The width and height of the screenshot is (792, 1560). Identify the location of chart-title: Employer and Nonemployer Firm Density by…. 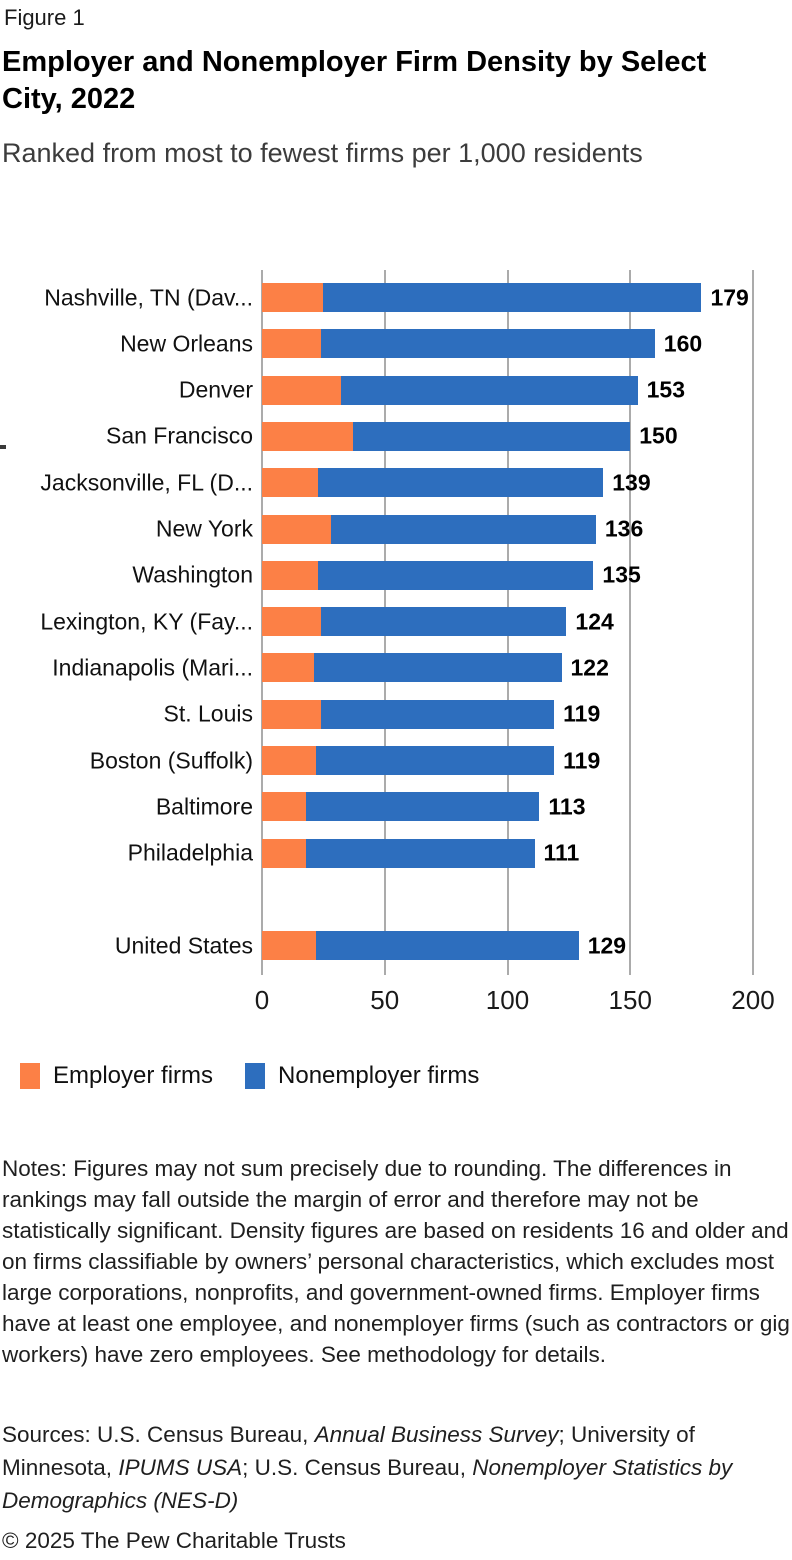
(354, 80).